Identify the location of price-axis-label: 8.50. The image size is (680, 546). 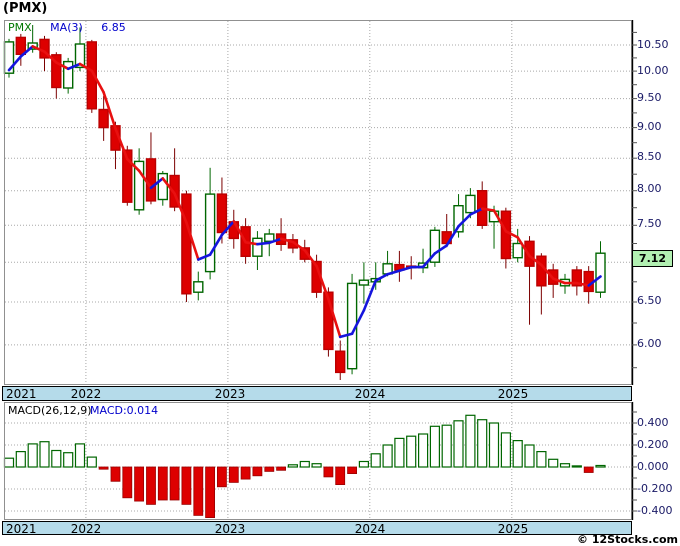
(649, 156).